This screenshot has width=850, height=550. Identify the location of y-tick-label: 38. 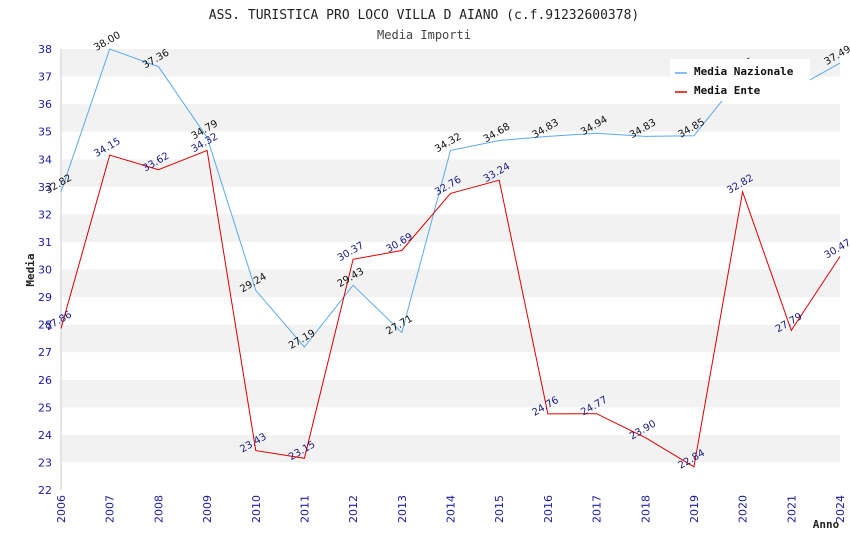
(45, 49).